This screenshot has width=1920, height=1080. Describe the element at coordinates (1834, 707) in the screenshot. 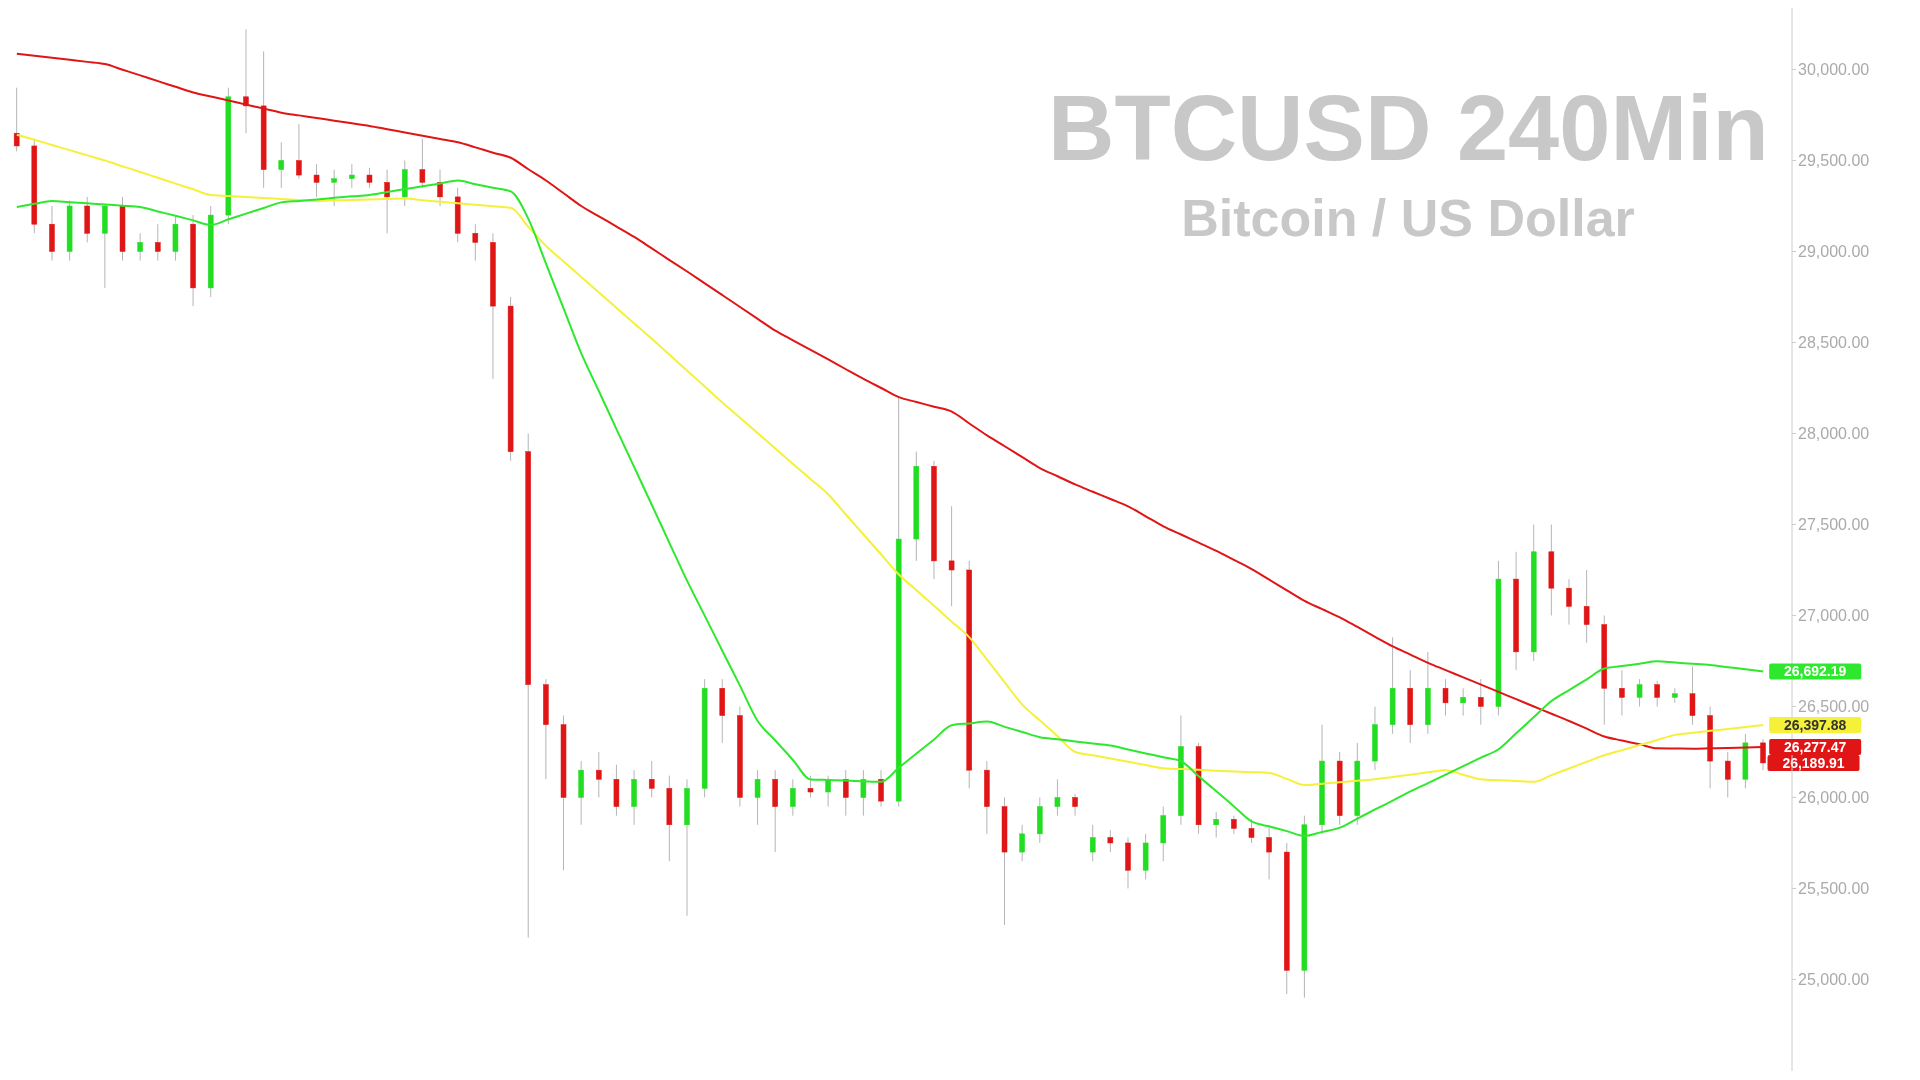

I see `y-tick-label: 26,500.00` at that location.